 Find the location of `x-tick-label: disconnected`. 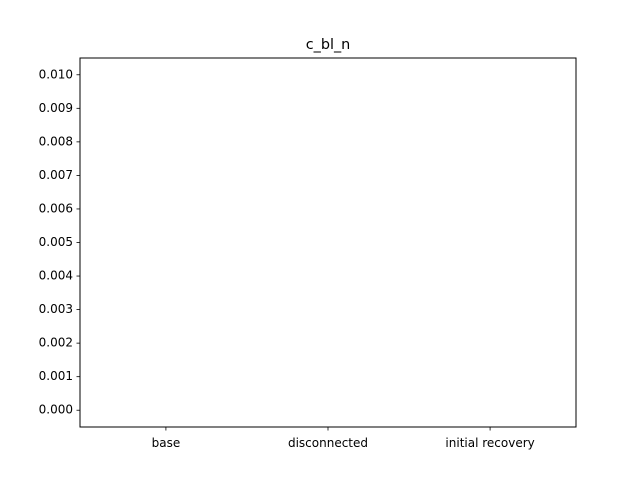

x-tick-label: disconnected is located at coordinates (328, 443).